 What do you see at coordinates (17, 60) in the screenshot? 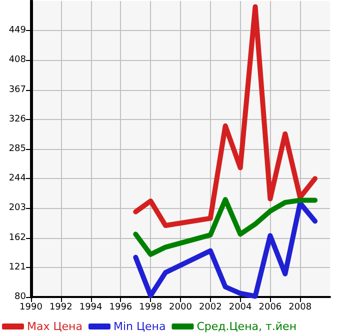
I see `y-tick-label: 408` at bounding box center [17, 60].